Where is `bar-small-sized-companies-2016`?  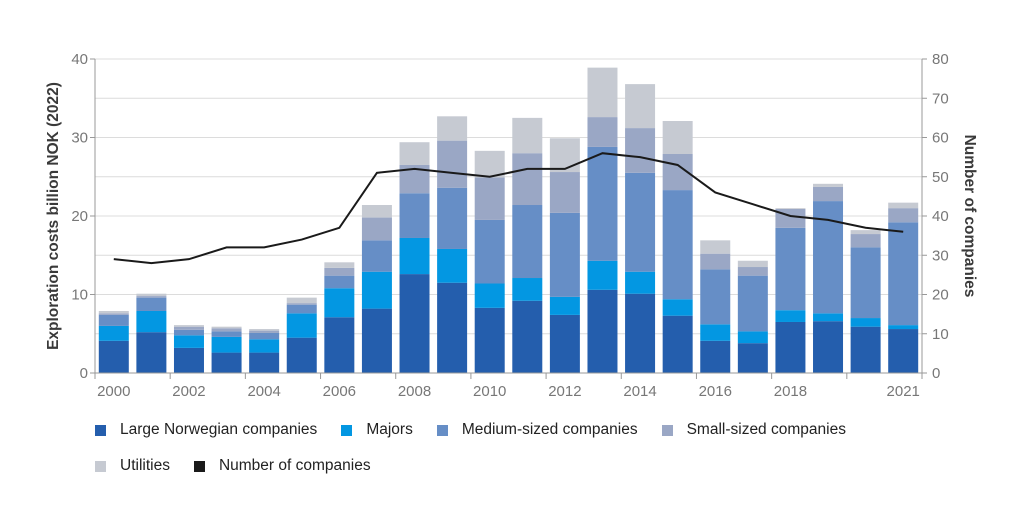 bar-small-sized-companies-2016 is located at coordinates (715, 261).